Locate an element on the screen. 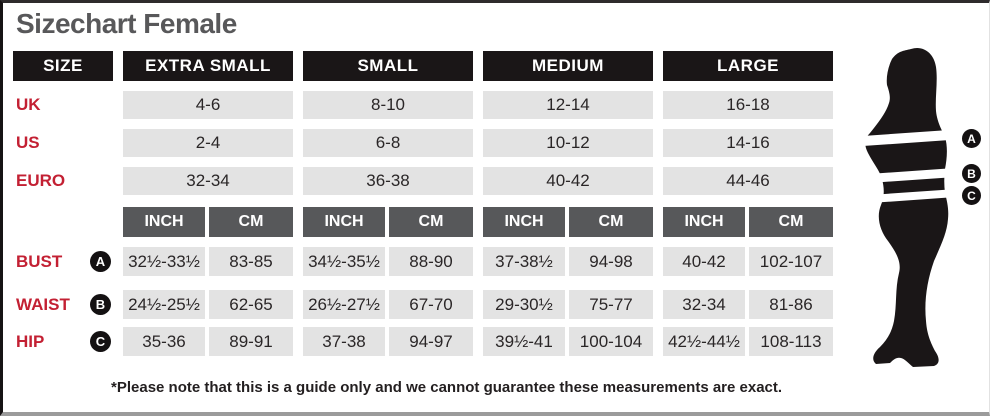 This screenshot has height=416, width=990. figure-marker-b: B is located at coordinates (971, 173).